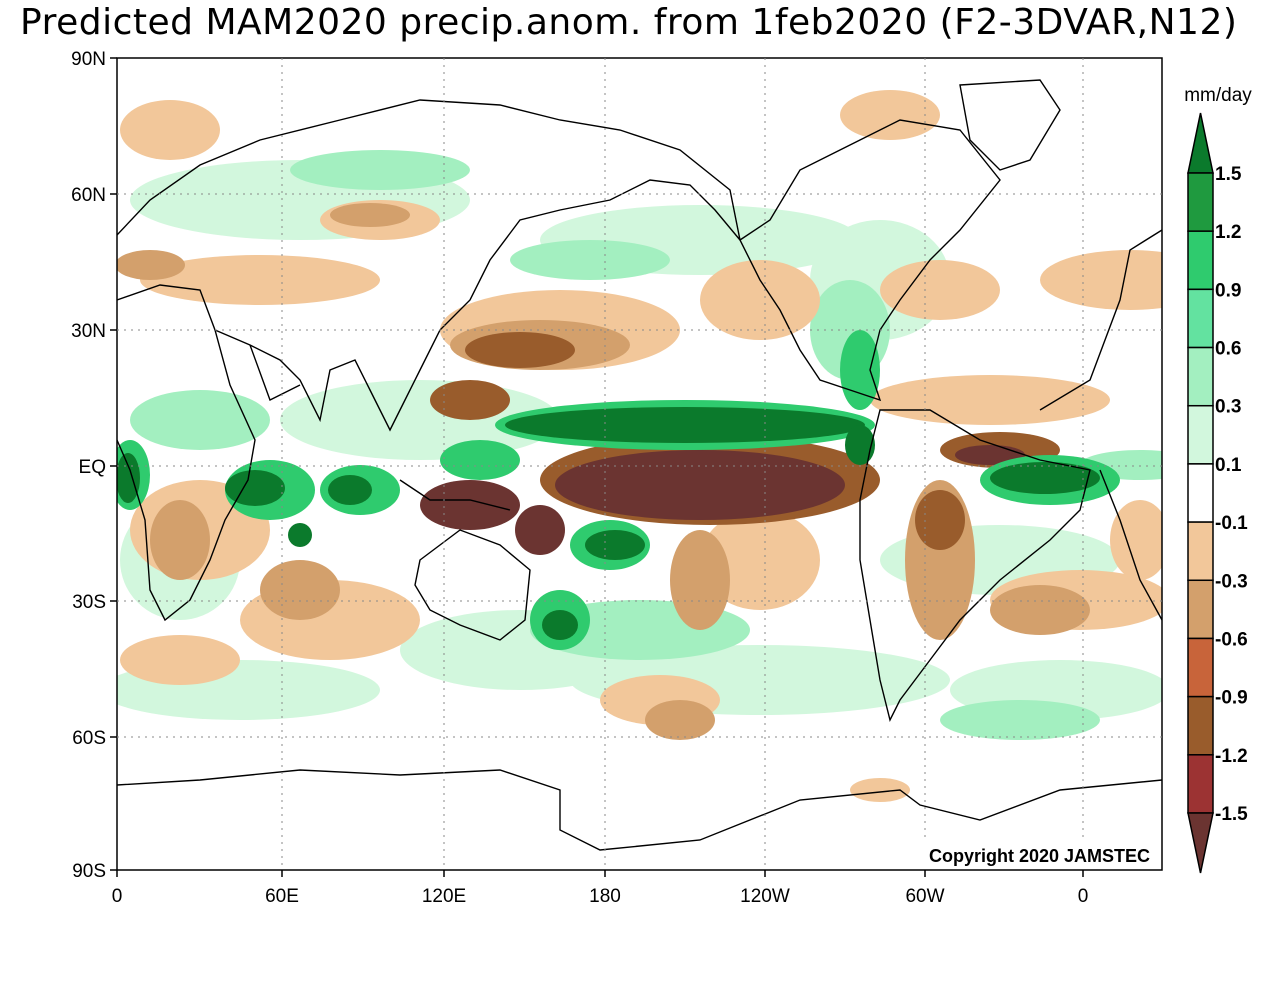 The height and width of the screenshot is (989, 1280). What do you see at coordinates (1231, 756) in the screenshot?
I see `colorbar-label: -1.2` at bounding box center [1231, 756].